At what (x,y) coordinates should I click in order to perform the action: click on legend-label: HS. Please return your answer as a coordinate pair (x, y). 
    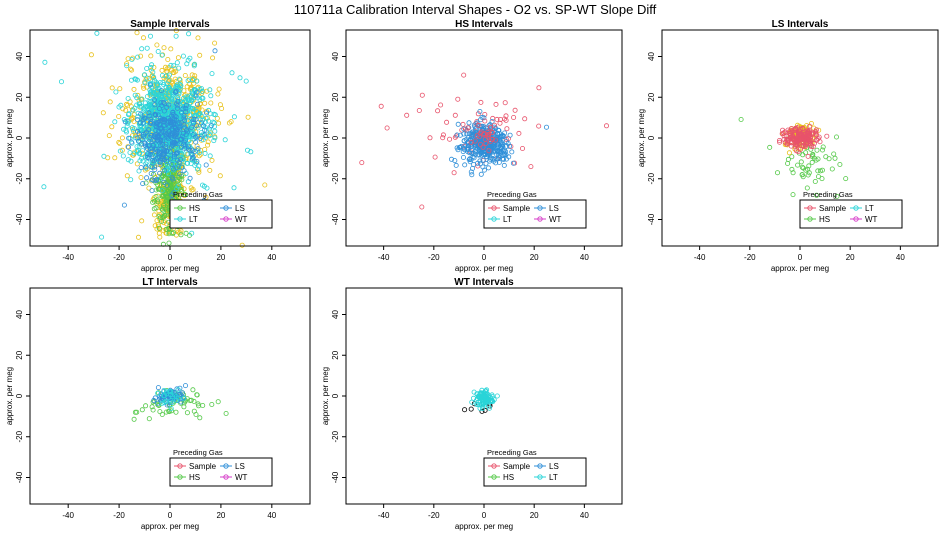
    Looking at the image, I should click on (824, 219).